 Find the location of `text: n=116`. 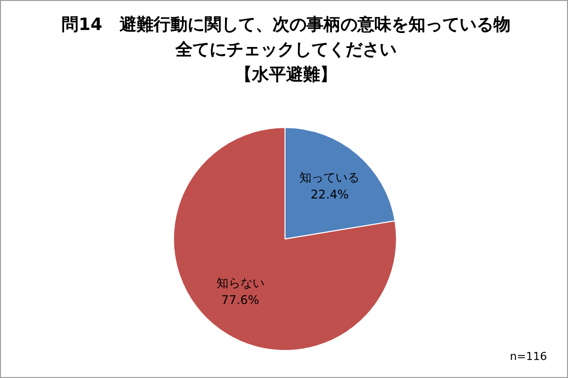

text: n=116 is located at coordinates (528, 356).